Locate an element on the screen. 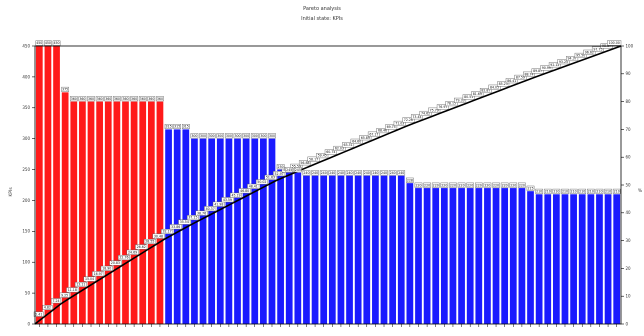 The height and width of the screenshot is (336, 644). y2-tick-label: 30 is located at coordinates (629, 240).